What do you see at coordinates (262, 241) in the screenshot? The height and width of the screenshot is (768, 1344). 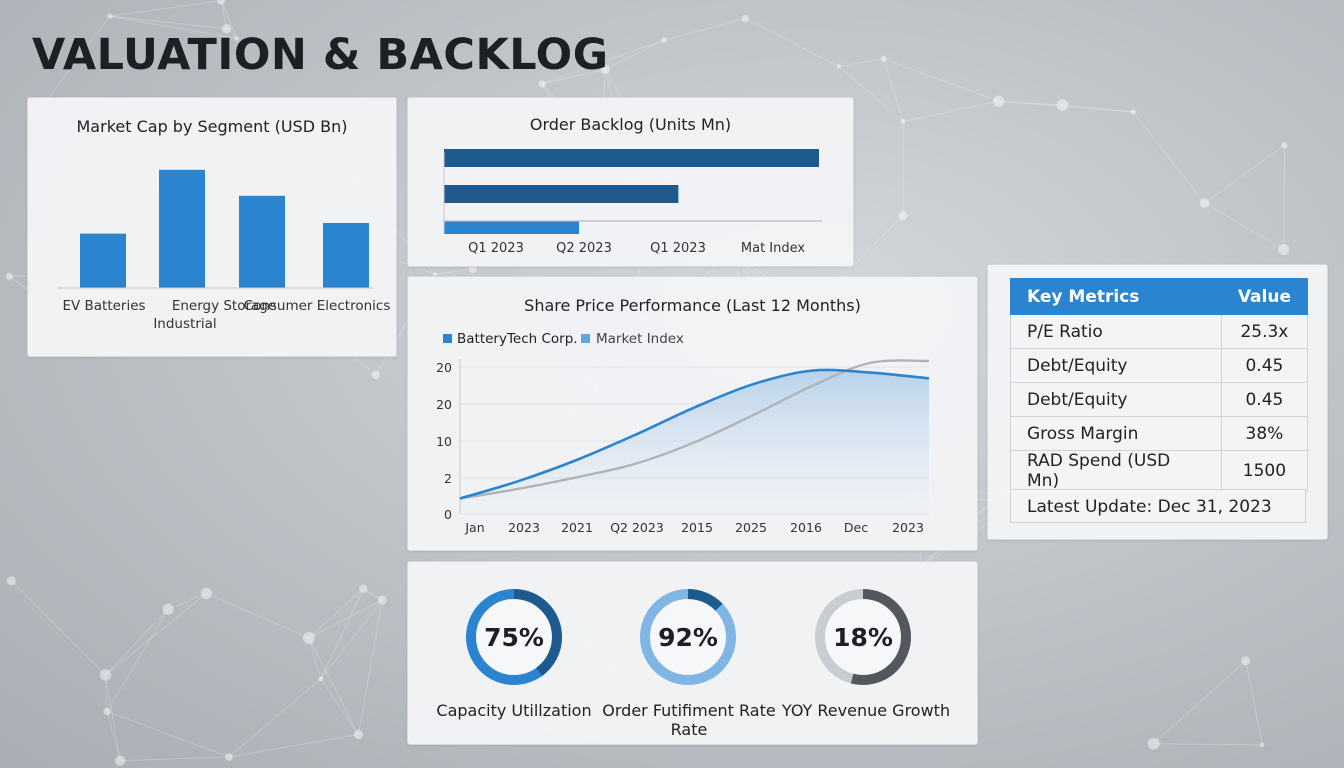 I see `bar-consumer-electronics` at bounding box center [262, 241].